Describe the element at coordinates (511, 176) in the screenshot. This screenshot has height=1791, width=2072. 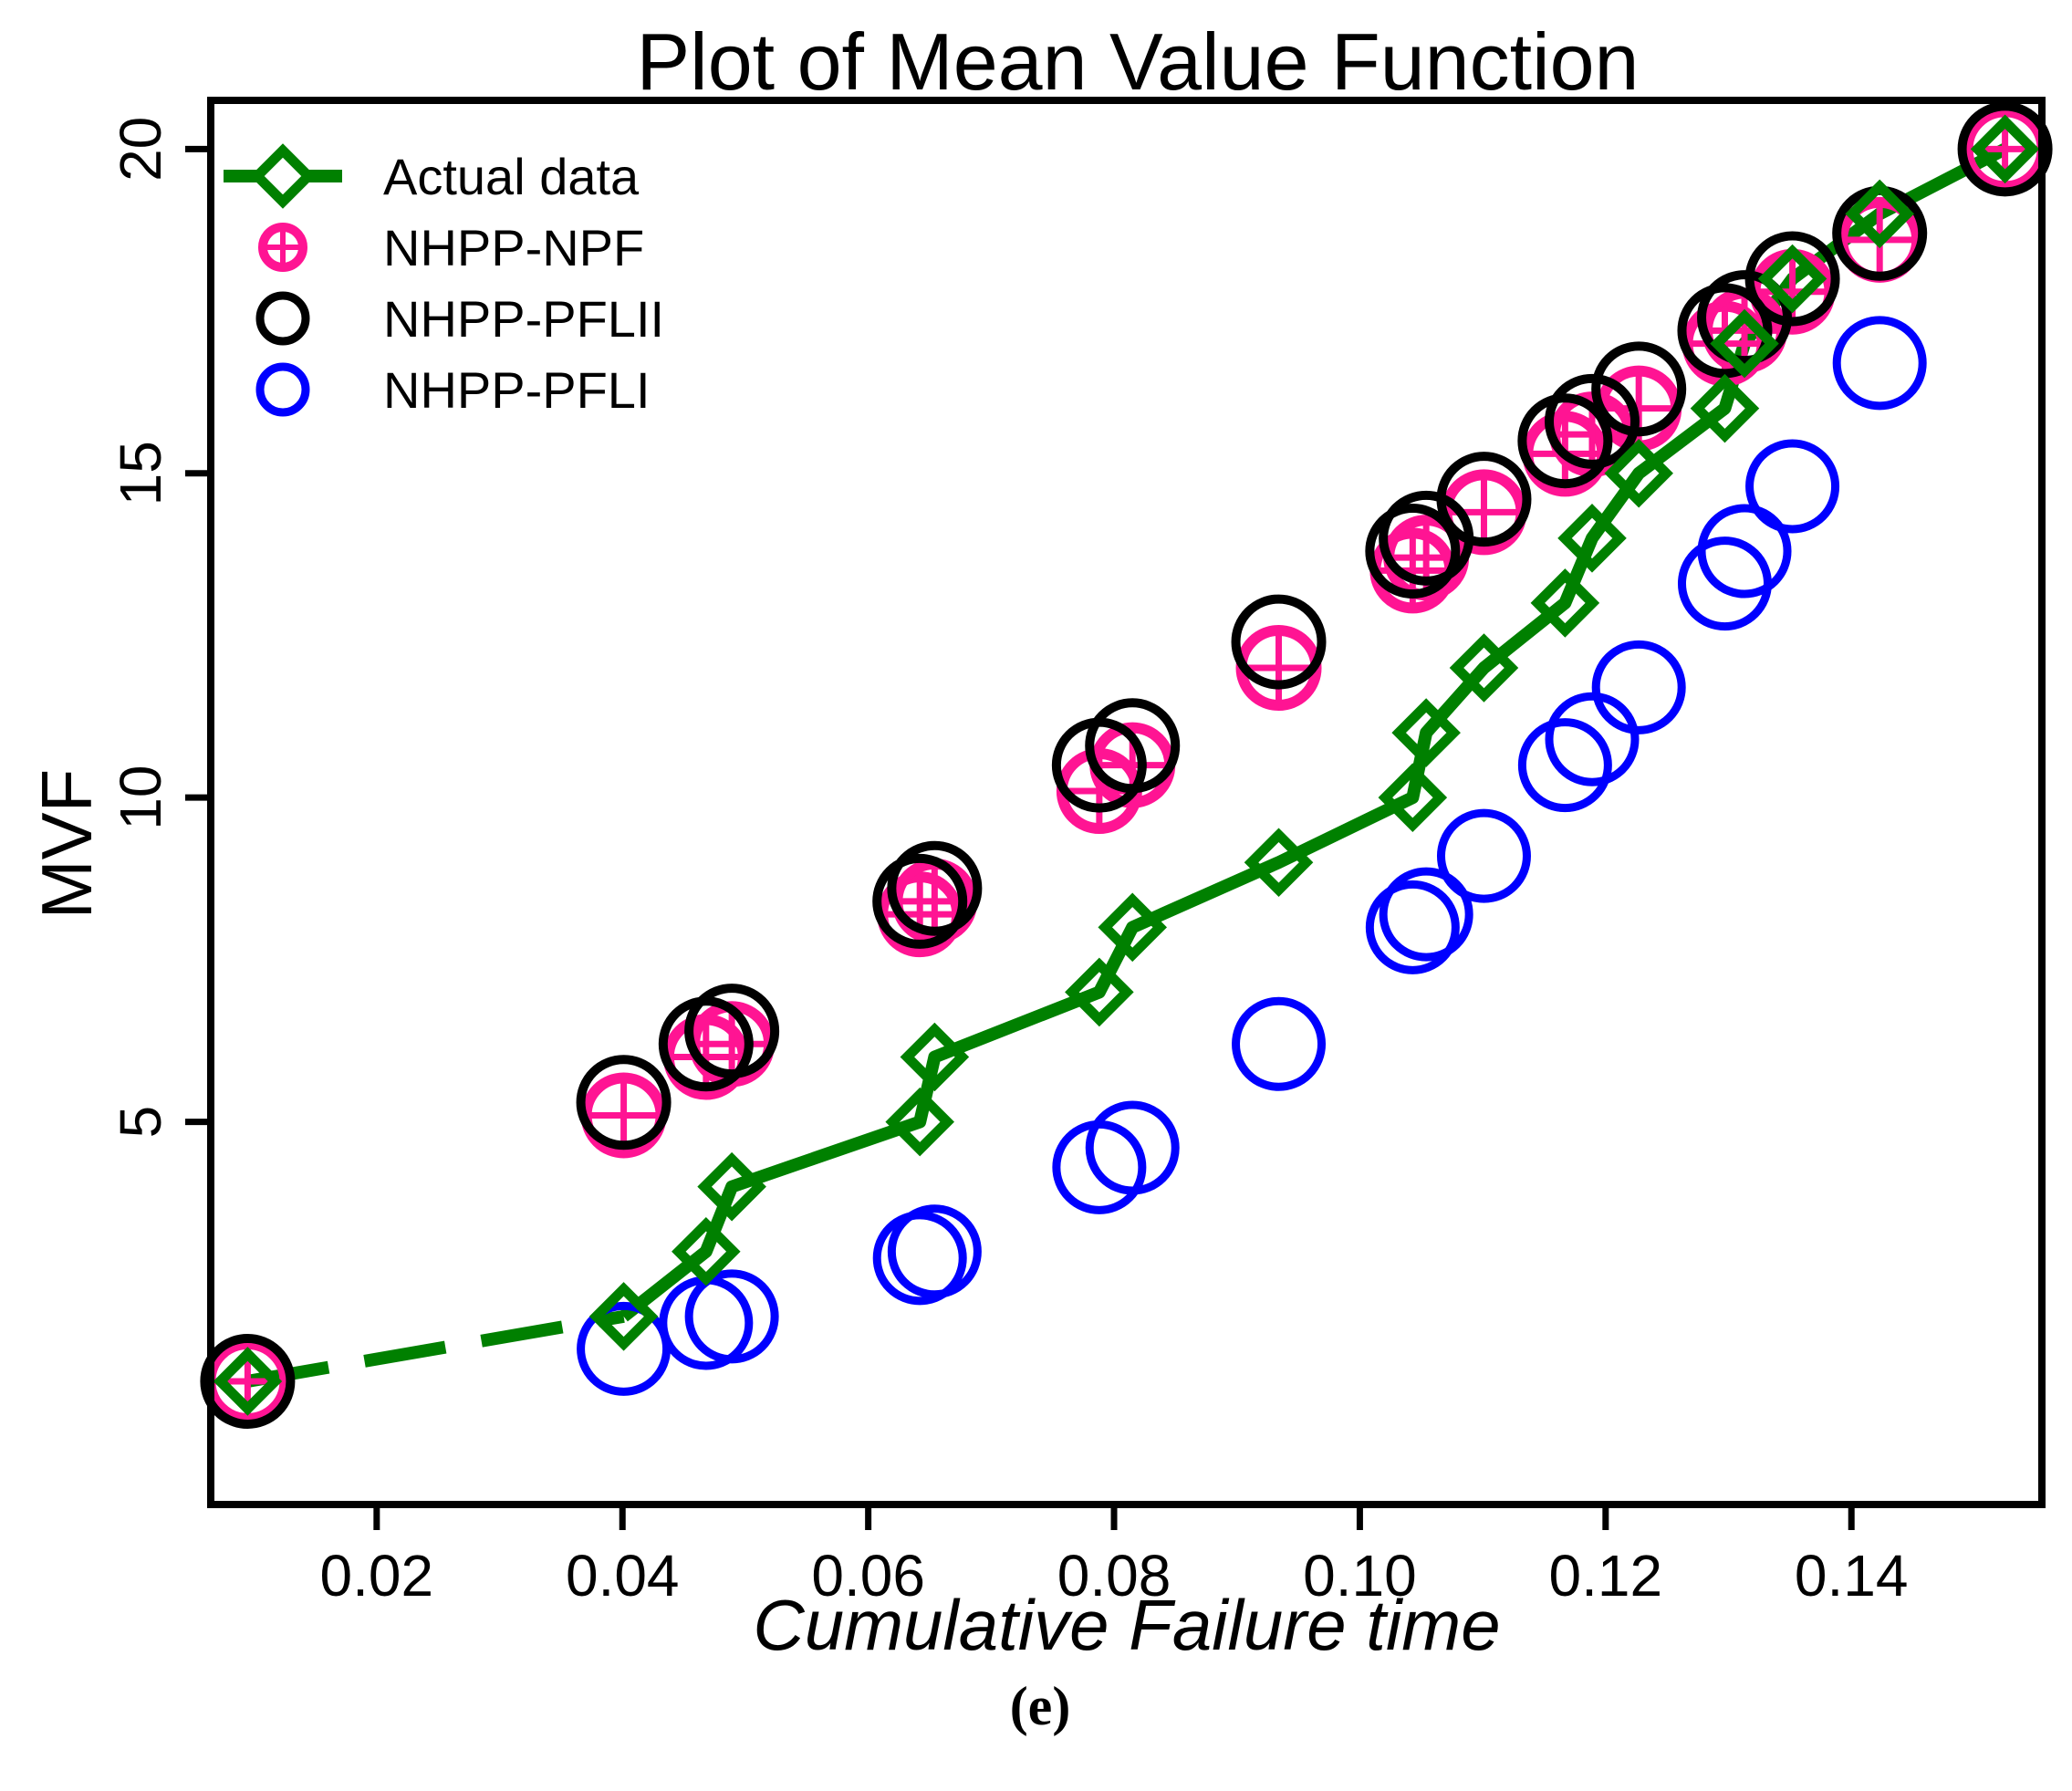
I see `legend-label: Actual data` at that location.